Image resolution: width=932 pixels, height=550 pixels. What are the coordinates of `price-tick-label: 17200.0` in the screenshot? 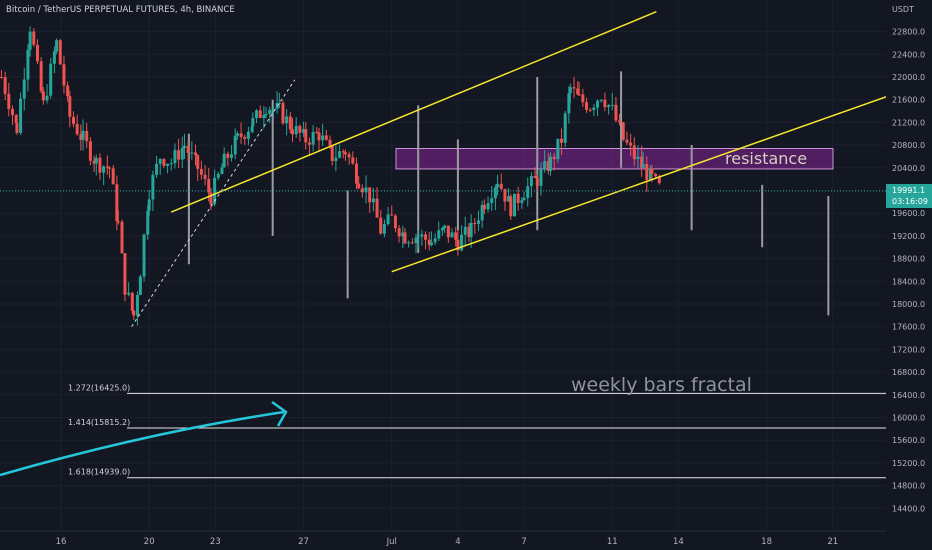 It's located at (908, 349).